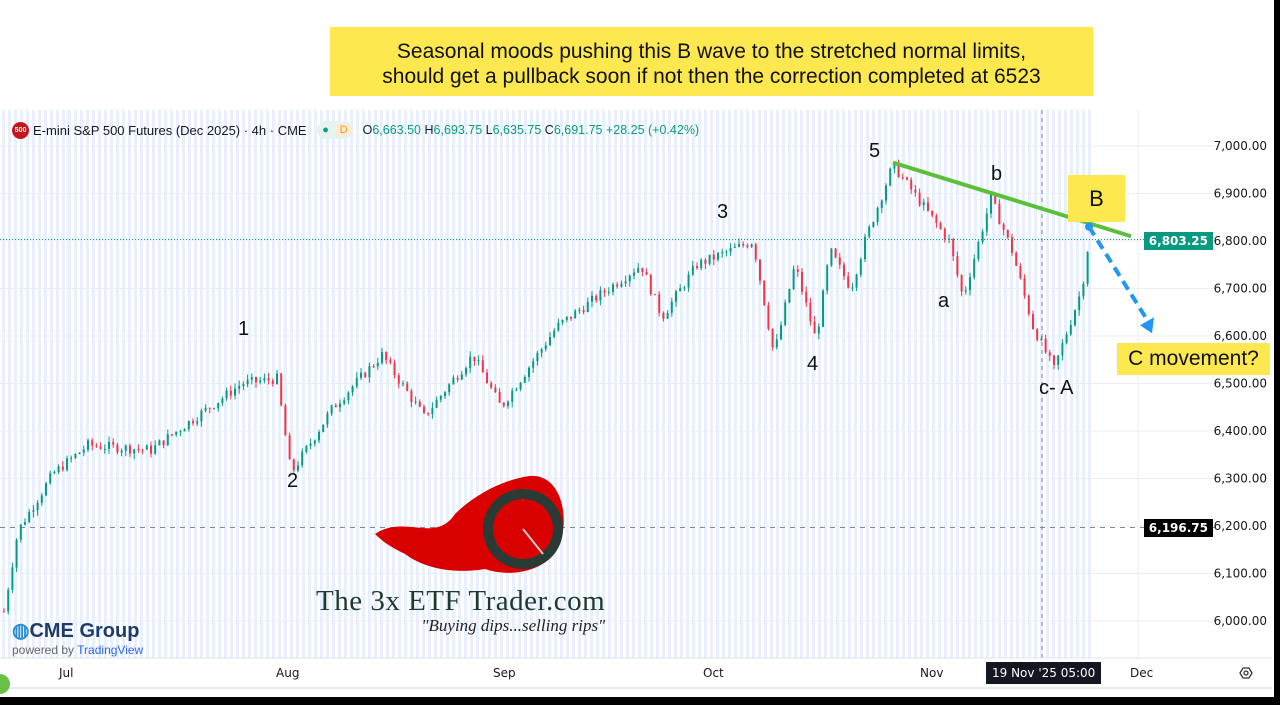  I want to click on last-price-badge: 6,803.25, so click(1178, 241).